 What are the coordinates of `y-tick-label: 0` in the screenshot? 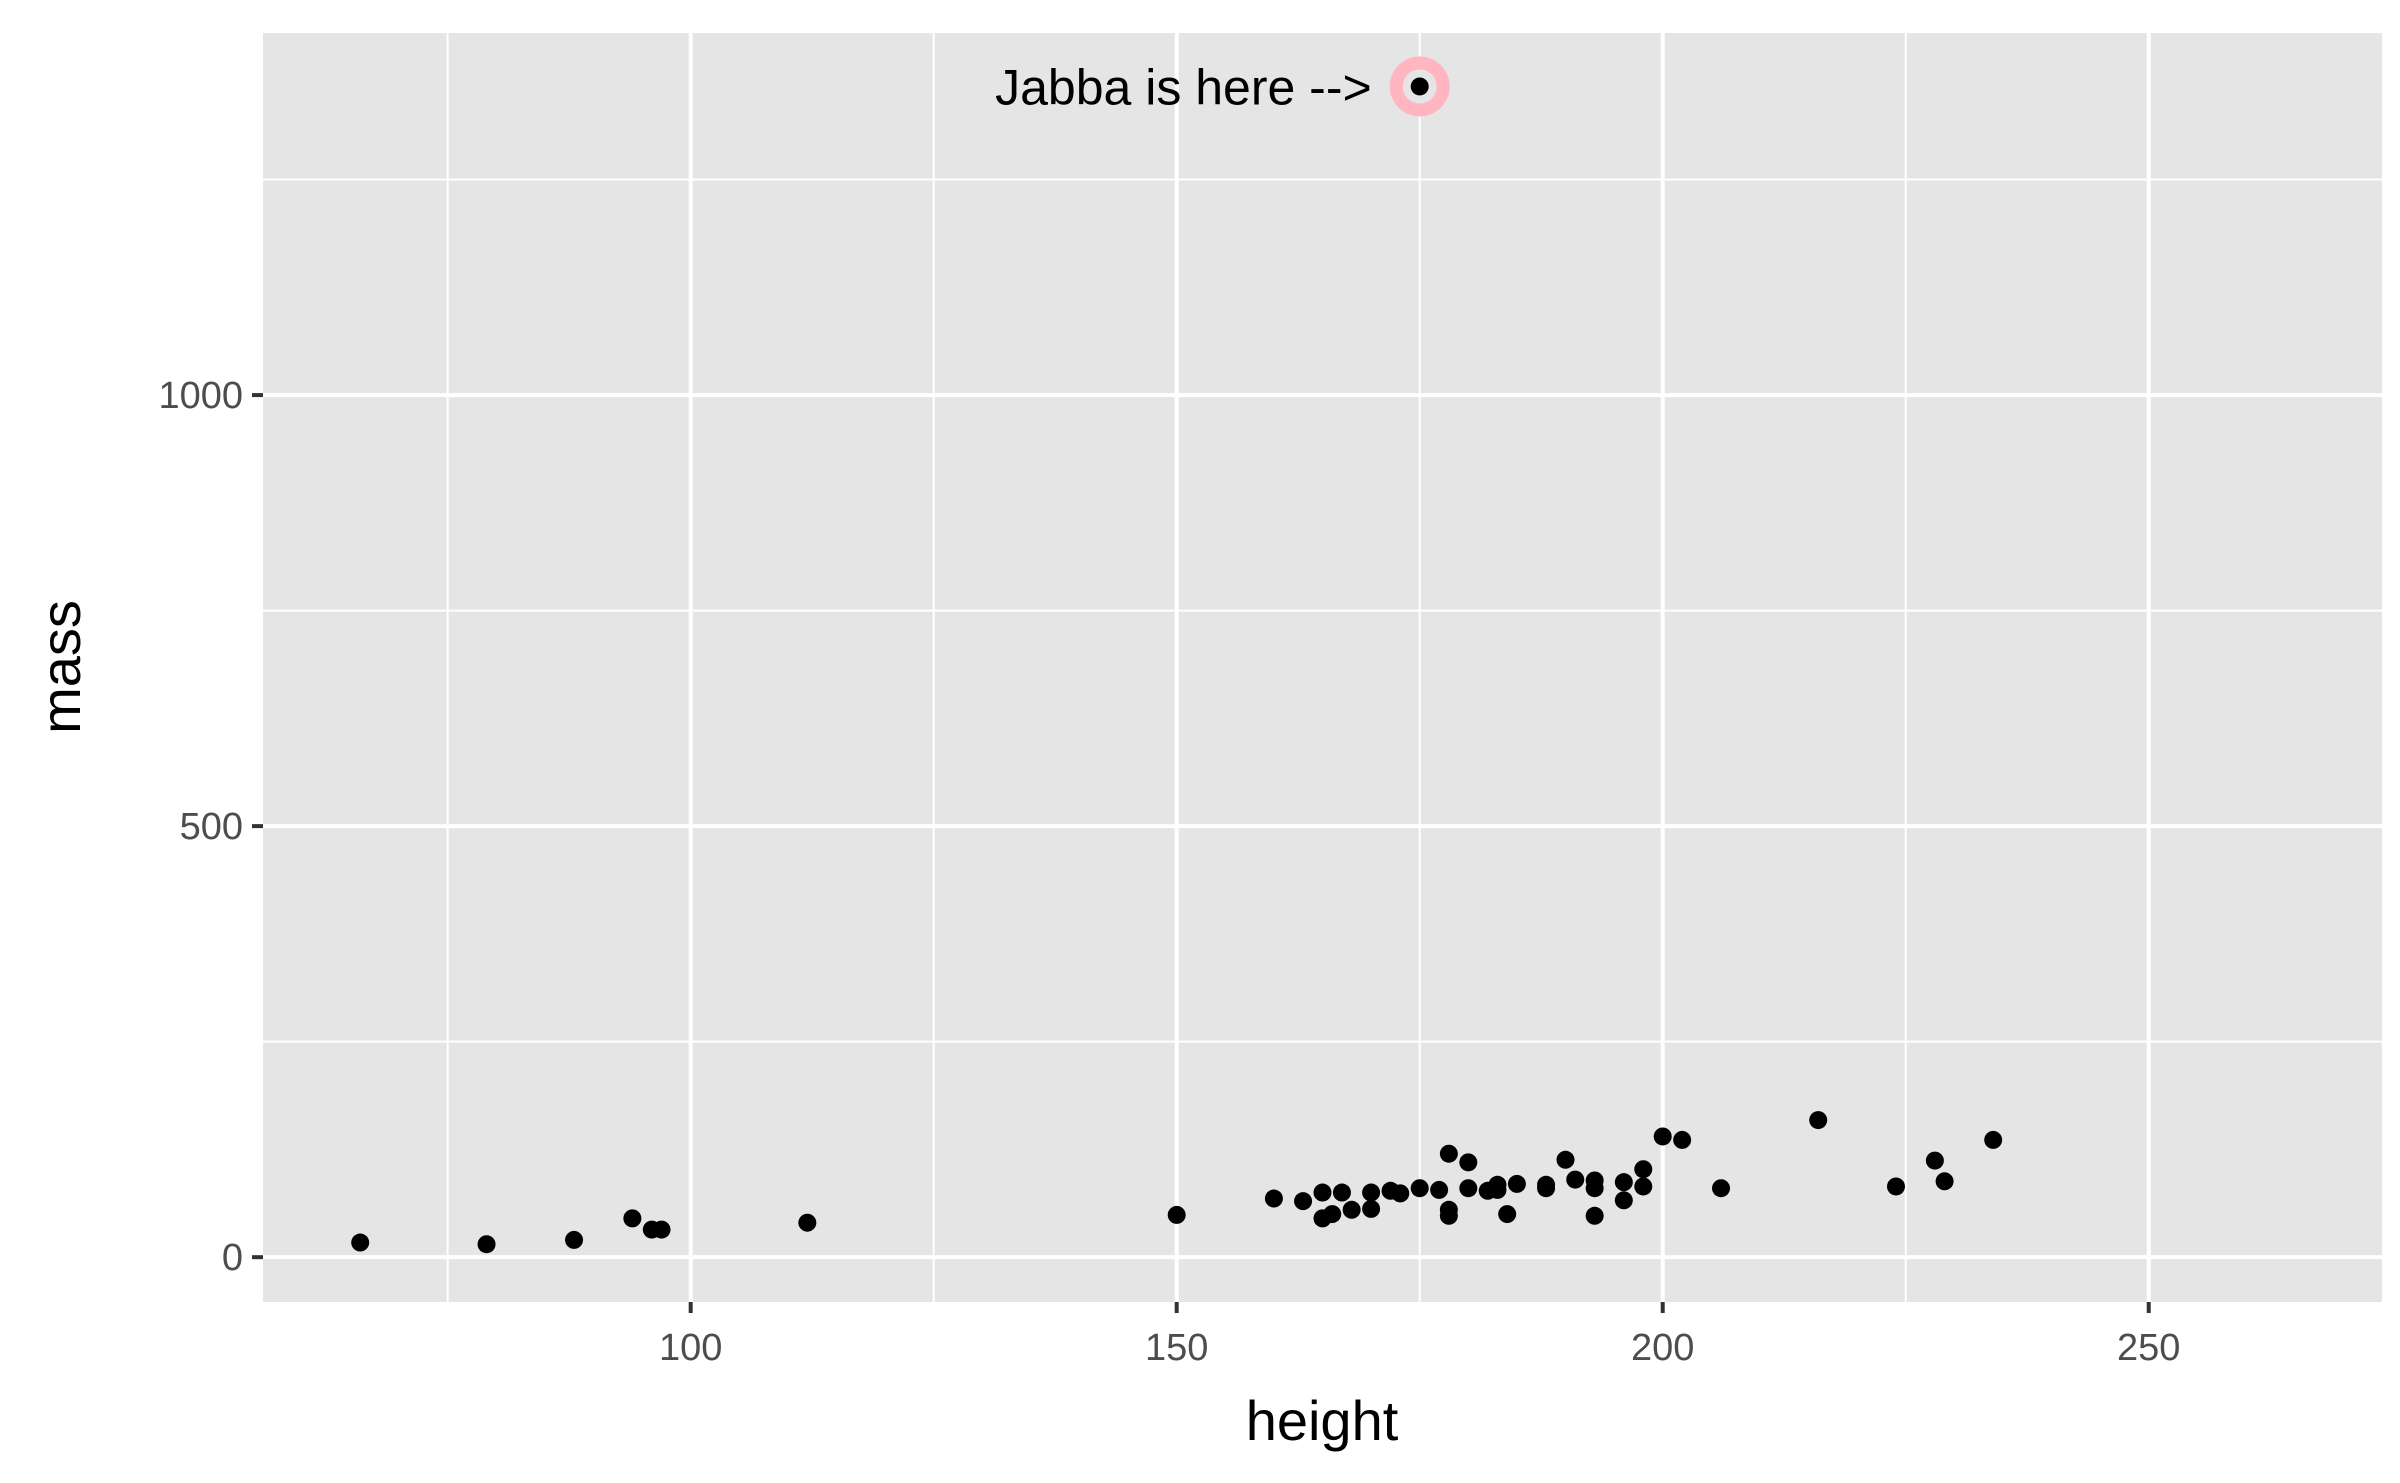 It's located at (232, 1258).